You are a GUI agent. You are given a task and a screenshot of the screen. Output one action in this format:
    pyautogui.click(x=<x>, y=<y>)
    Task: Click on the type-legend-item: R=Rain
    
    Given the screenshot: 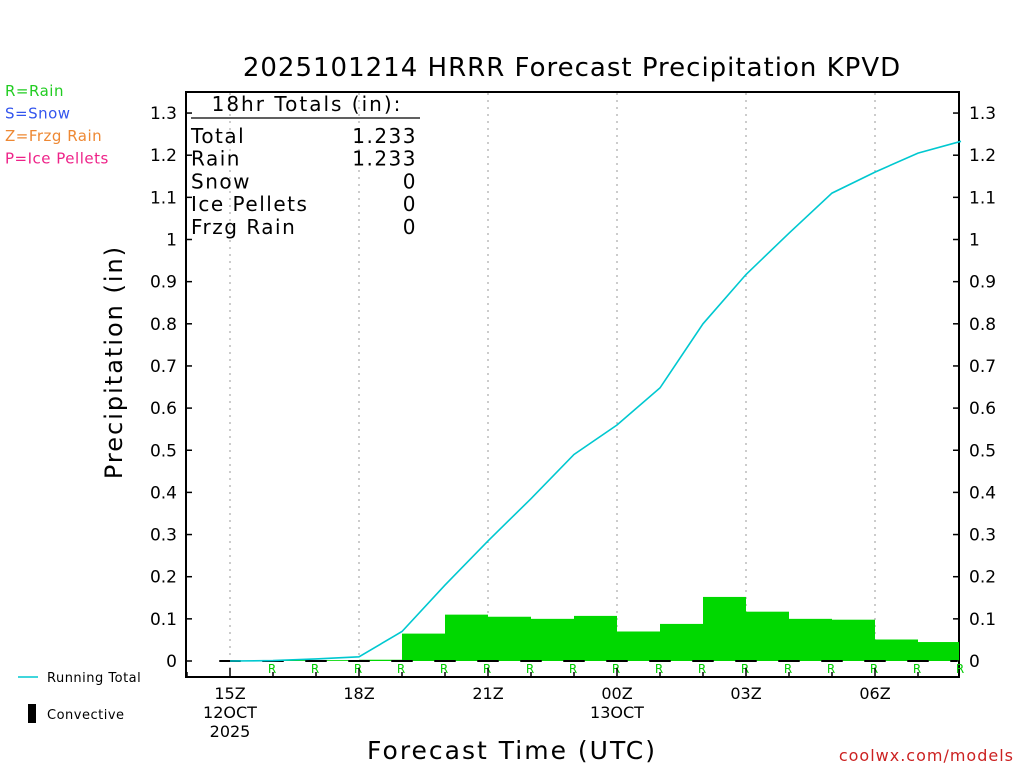 What is the action you would take?
    pyautogui.click(x=34, y=91)
    